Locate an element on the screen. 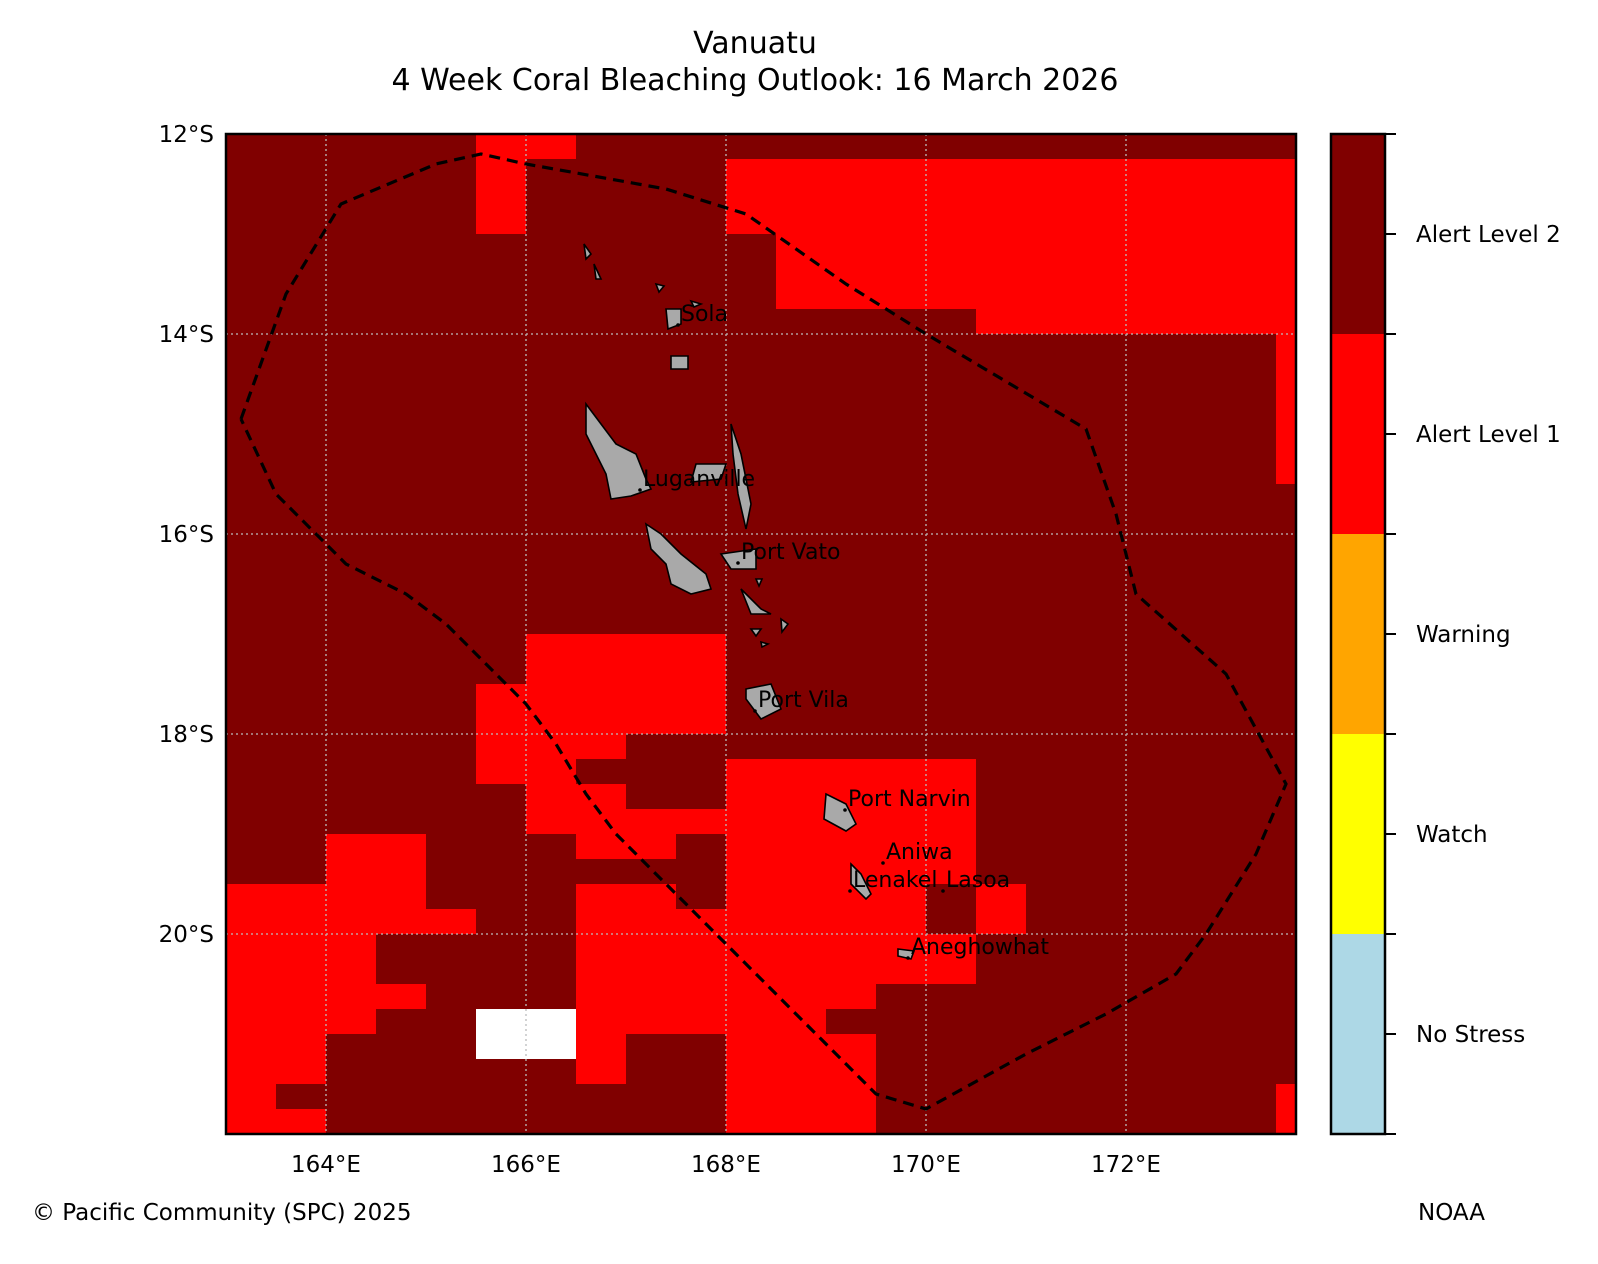  place-label: Aneghowhat is located at coordinates (980, 947).